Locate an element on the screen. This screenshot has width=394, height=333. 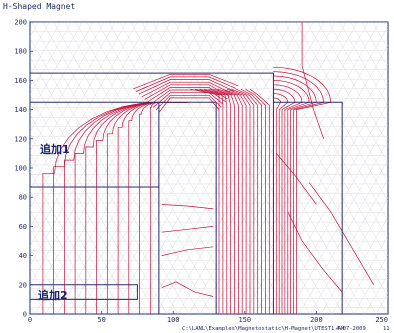
y-tick-label: 160 is located at coordinates (20, 81).